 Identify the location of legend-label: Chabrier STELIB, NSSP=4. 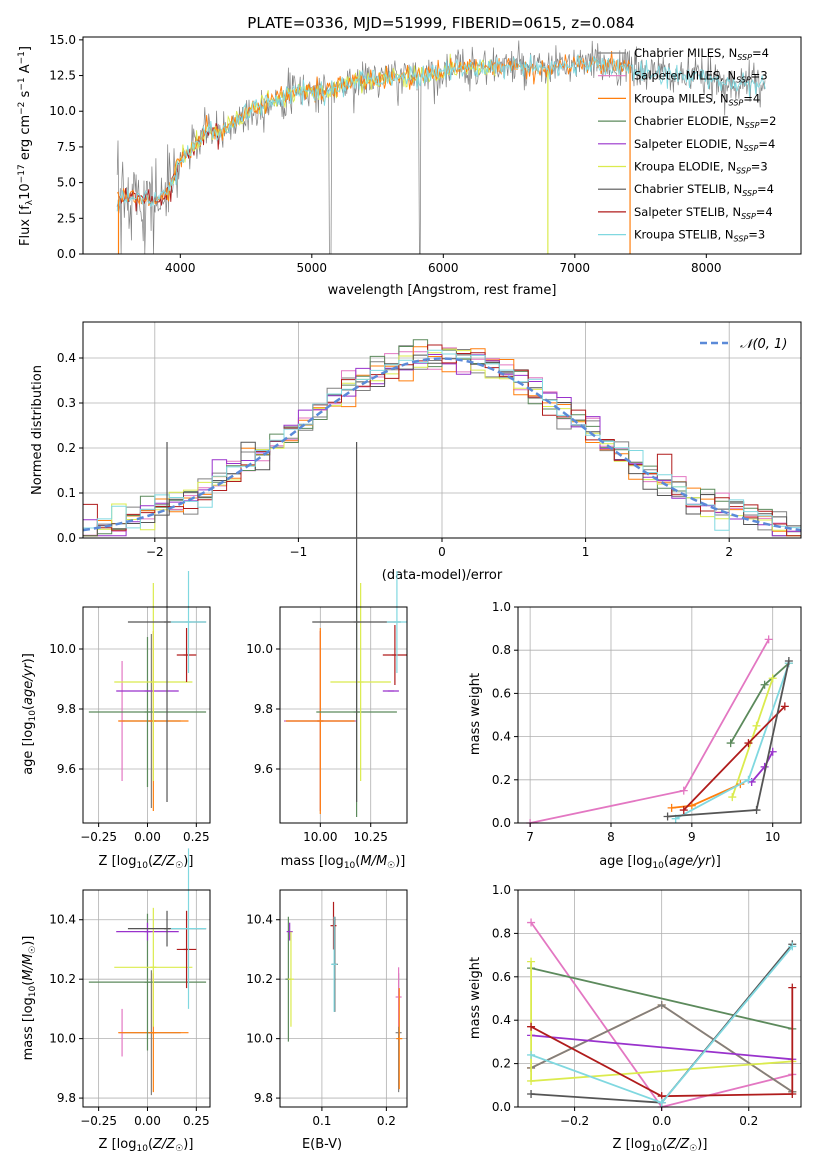
(704, 190).